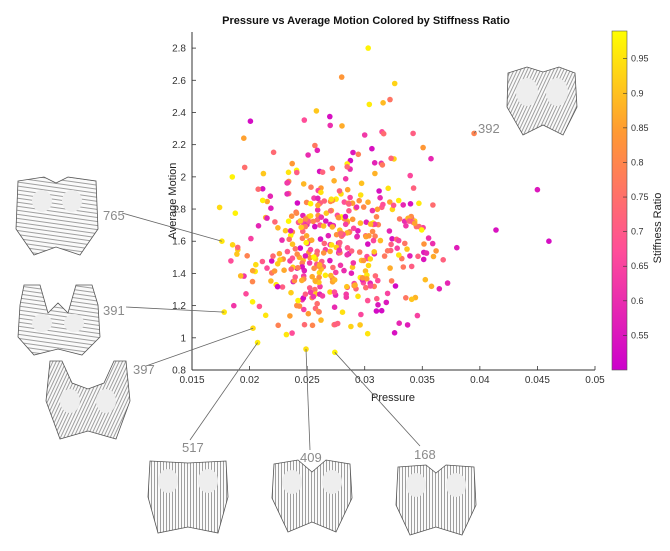 Image resolution: width=670 pixels, height=551 pixels. What do you see at coordinates (640, 335) in the screenshot?
I see `colorbar-tick-label: 0.55` at bounding box center [640, 335].